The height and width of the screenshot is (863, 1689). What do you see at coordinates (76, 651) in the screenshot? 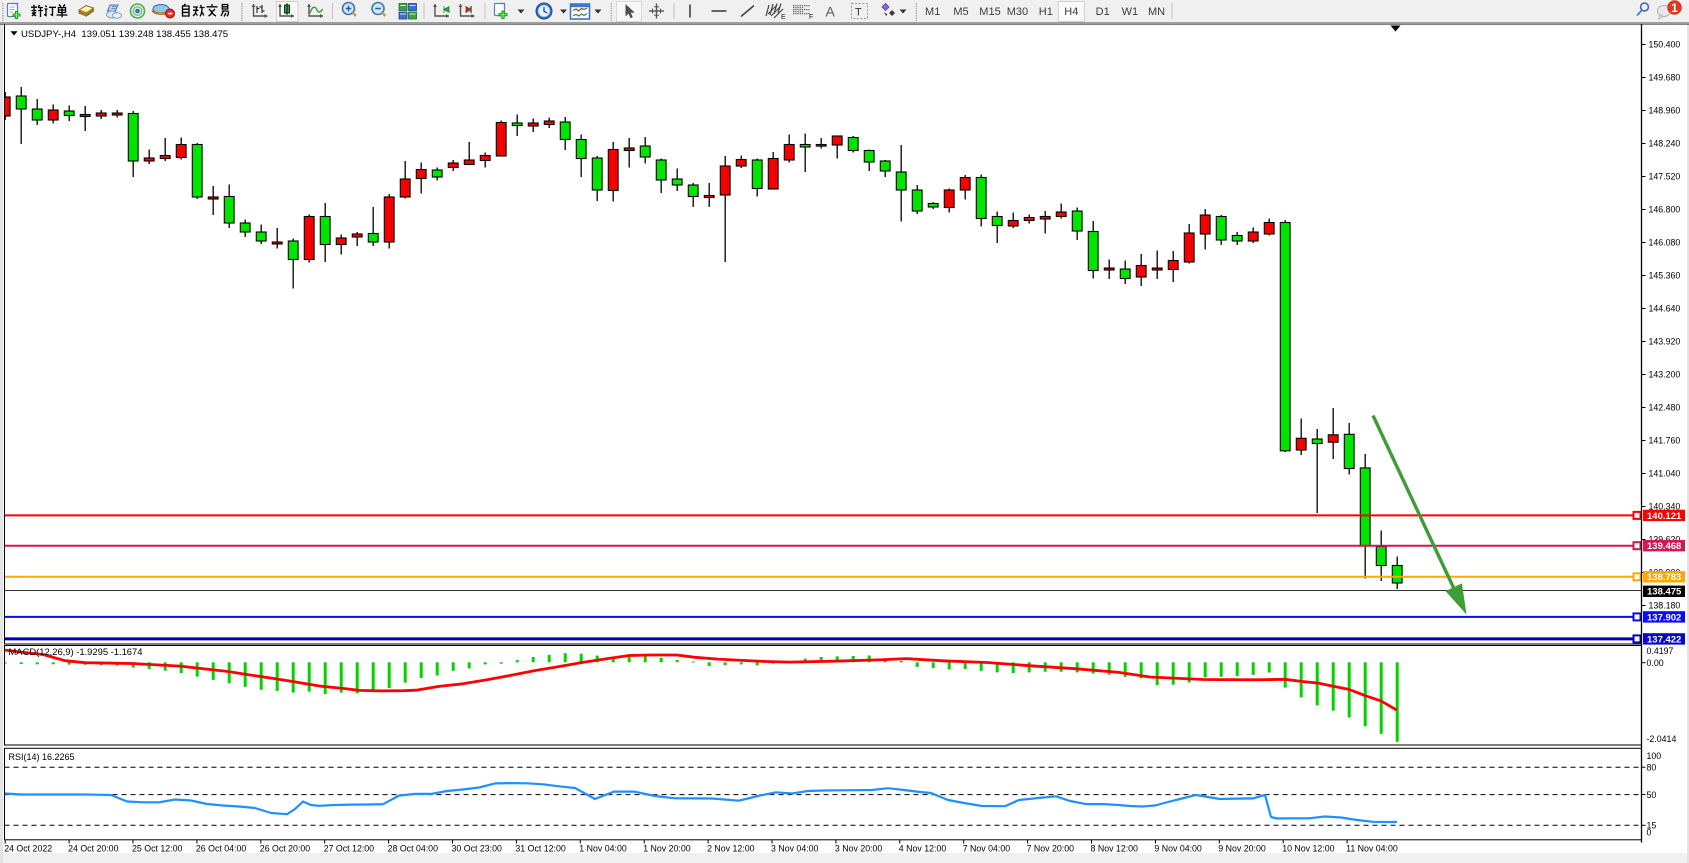
I see `svg-text: MACD(12,26,9) -1.9295 -1.1674` at bounding box center [76, 651].